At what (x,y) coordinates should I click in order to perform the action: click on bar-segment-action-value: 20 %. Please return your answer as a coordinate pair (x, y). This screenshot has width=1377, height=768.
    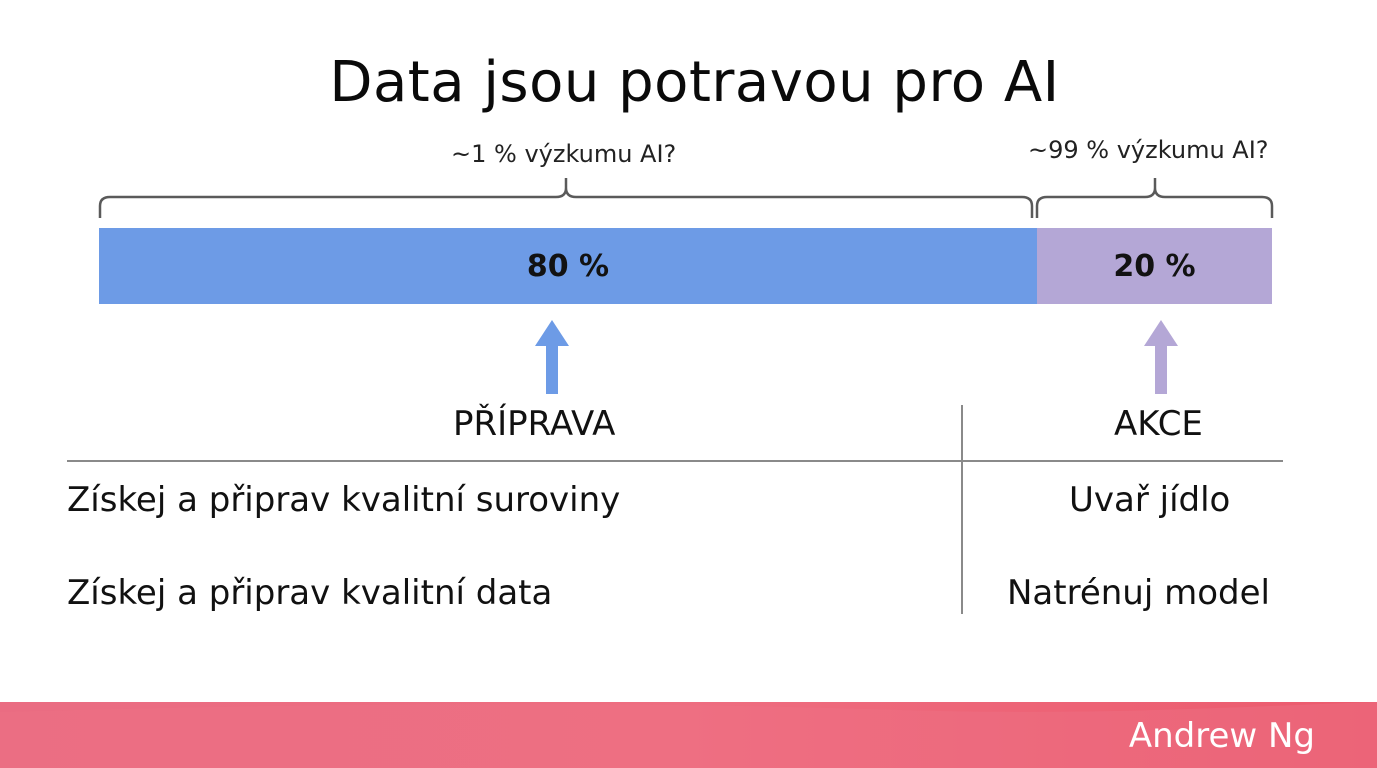
    Looking at the image, I should click on (1154, 266).